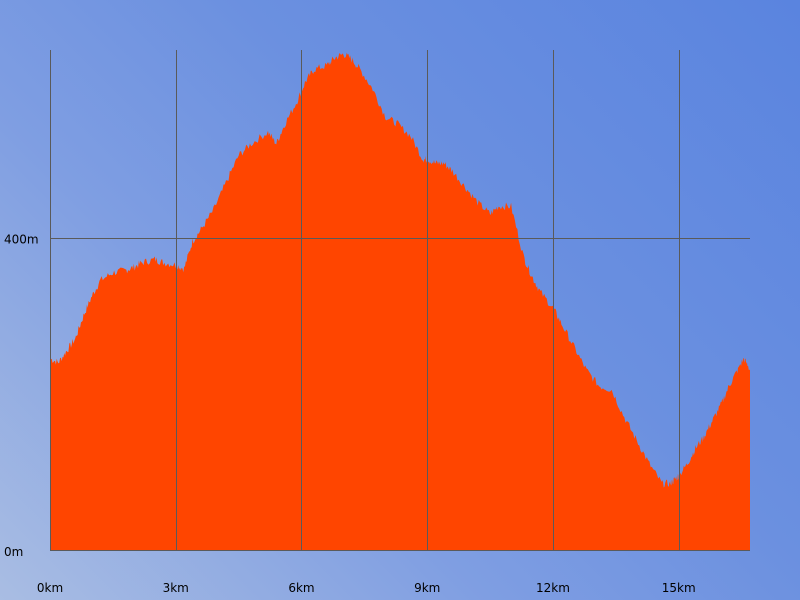 The width and height of the screenshot is (800, 600). Describe the element at coordinates (366, 588) in the screenshot. I see `x-tick-labels: 0km 3km 6km 9km 12km 15km` at that location.